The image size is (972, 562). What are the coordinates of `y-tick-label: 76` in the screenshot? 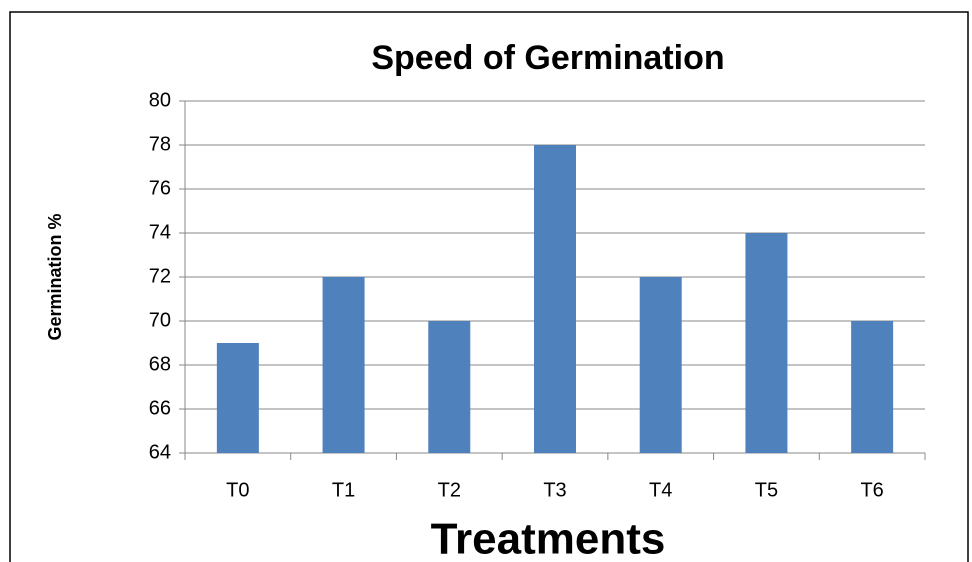 It's located at (160, 188).